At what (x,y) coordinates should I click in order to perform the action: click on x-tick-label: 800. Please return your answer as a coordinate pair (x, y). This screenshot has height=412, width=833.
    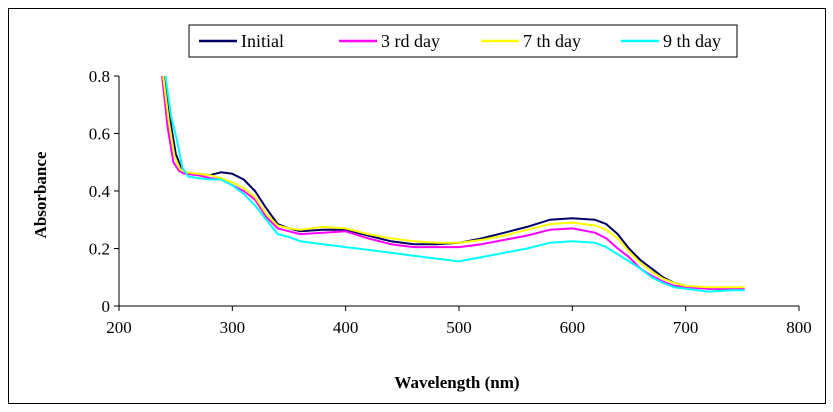
    Looking at the image, I should click on (799, 327).